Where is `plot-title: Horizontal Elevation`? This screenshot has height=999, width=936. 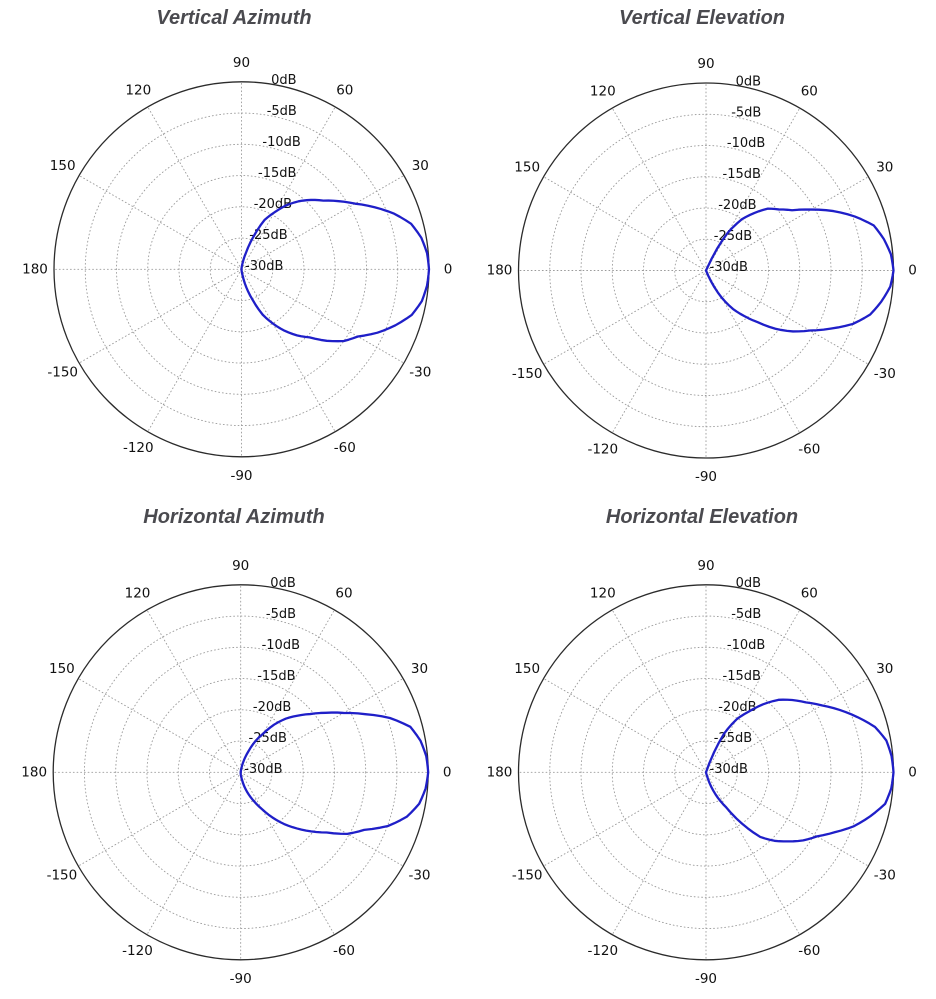 plot-title: Horizontal Elevation is located at coordinates (702, 517).